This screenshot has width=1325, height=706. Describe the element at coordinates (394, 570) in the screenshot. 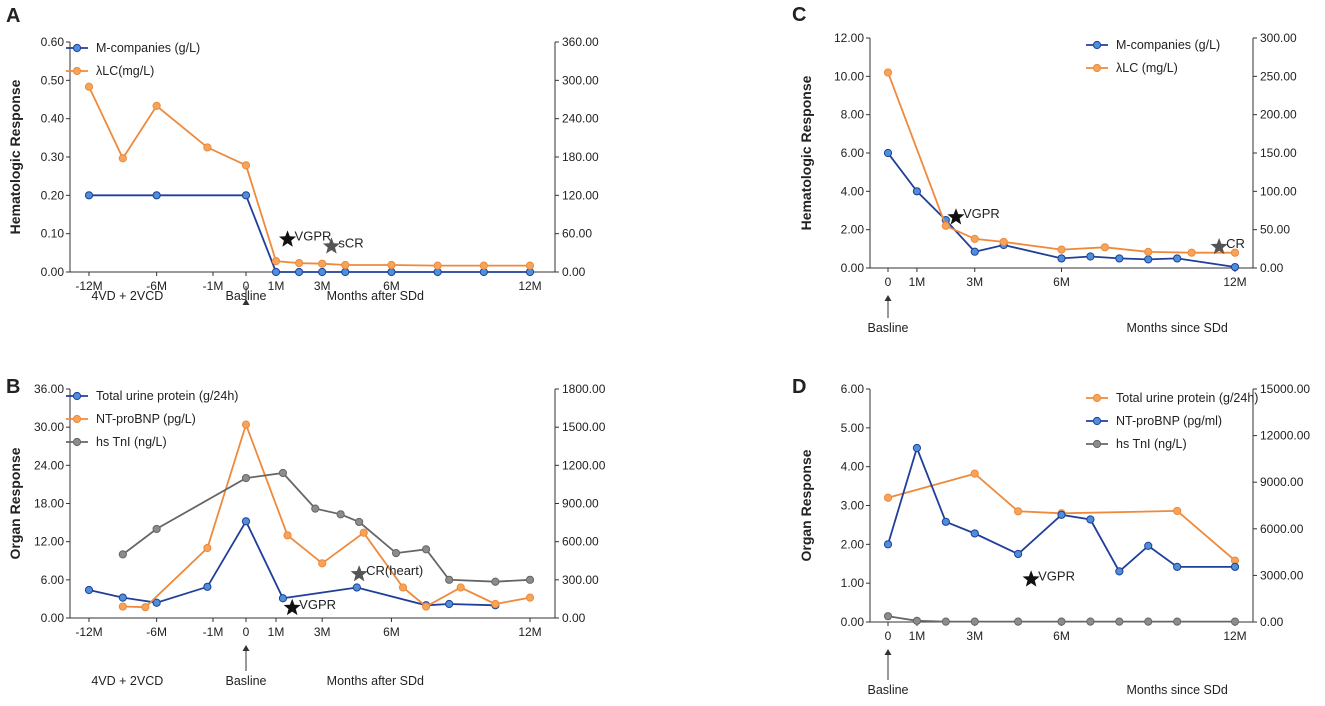

I see `annotation-label: CR(heart)` at that location.